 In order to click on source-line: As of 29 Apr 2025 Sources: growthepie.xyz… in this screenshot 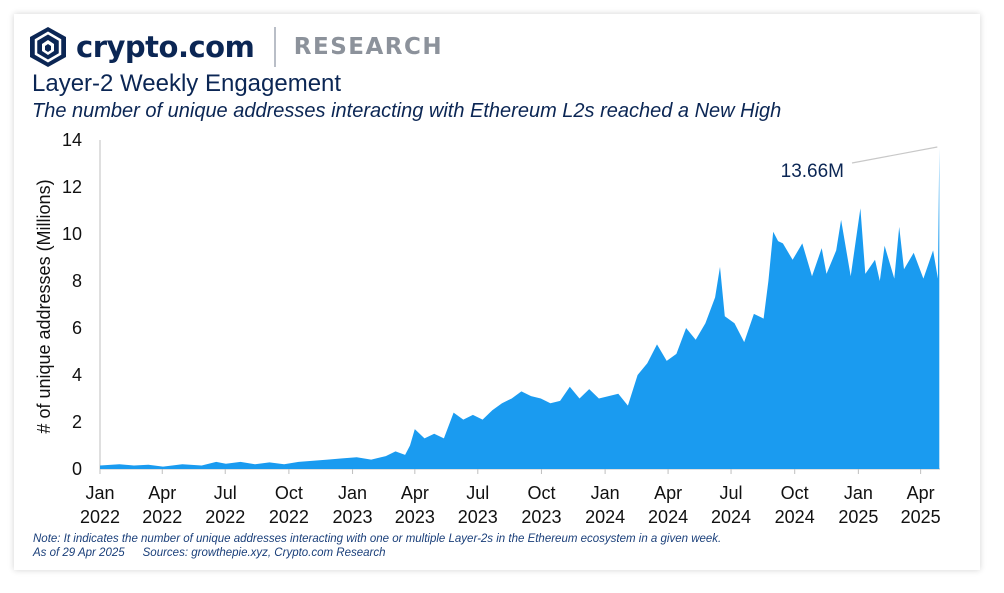, I will do `click(377, 553)`.